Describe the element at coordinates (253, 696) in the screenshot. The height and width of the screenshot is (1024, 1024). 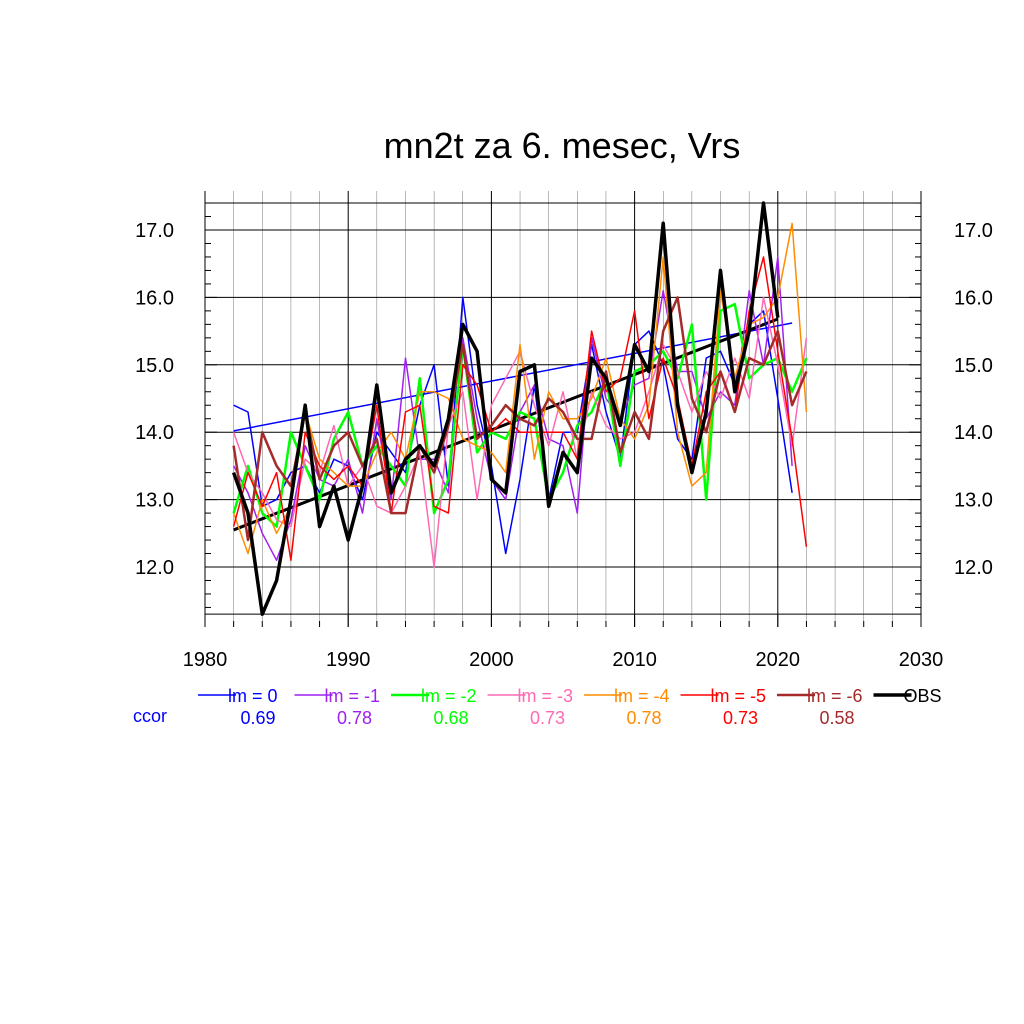
I see `legend-label: lm = 0` at that location.